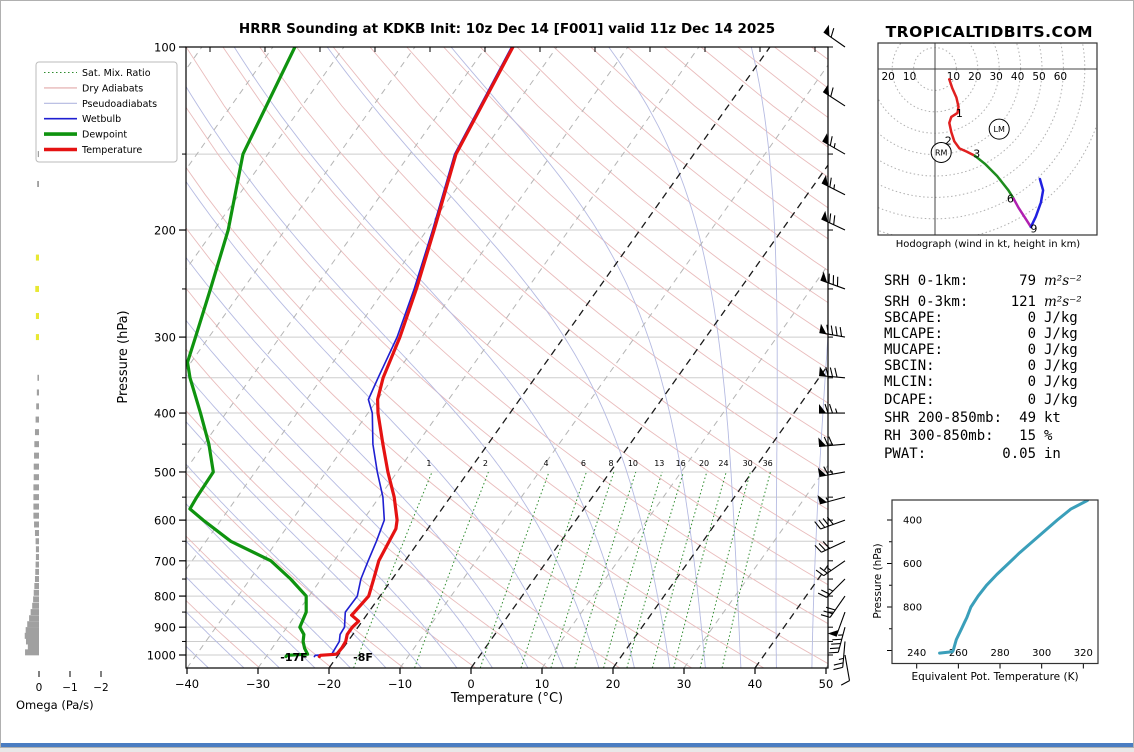 Image resolution: width=1134 pixels, height=752 pixels. What do you see at coordinates (583, 463) in the screenshot?
I see `mixing-ratio-label: 6` at bounding box center [583, 463].